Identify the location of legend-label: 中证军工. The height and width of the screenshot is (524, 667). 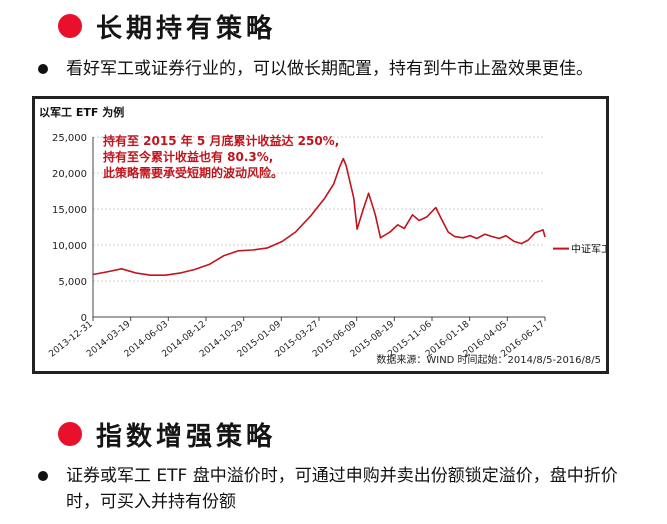
(588, 249).